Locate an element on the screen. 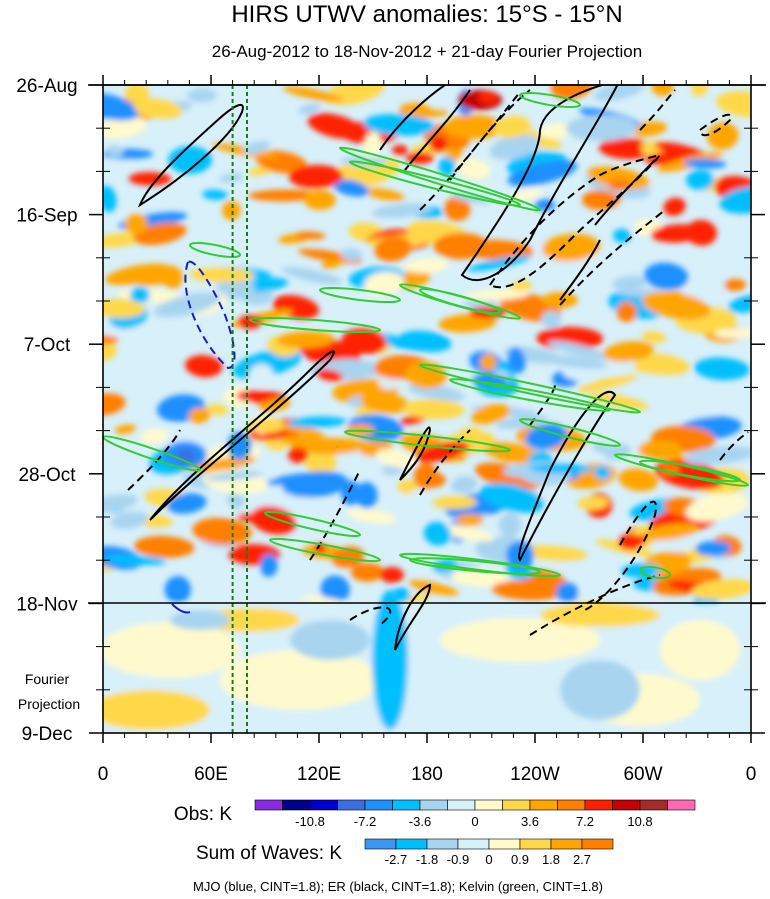  x-tick-label: 180 is located at coordinates (427, 774).